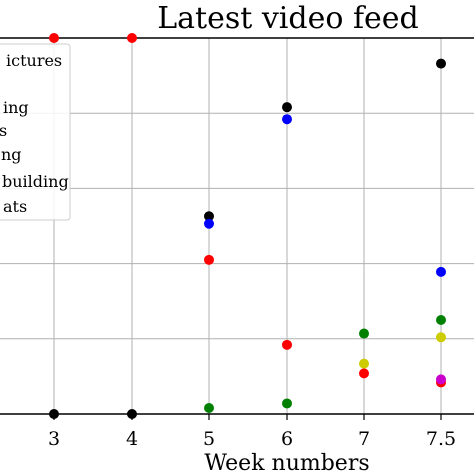 This screenshot has width=474, height=474. I want to click on chart-title: Latest video feed, so click(288, 18).